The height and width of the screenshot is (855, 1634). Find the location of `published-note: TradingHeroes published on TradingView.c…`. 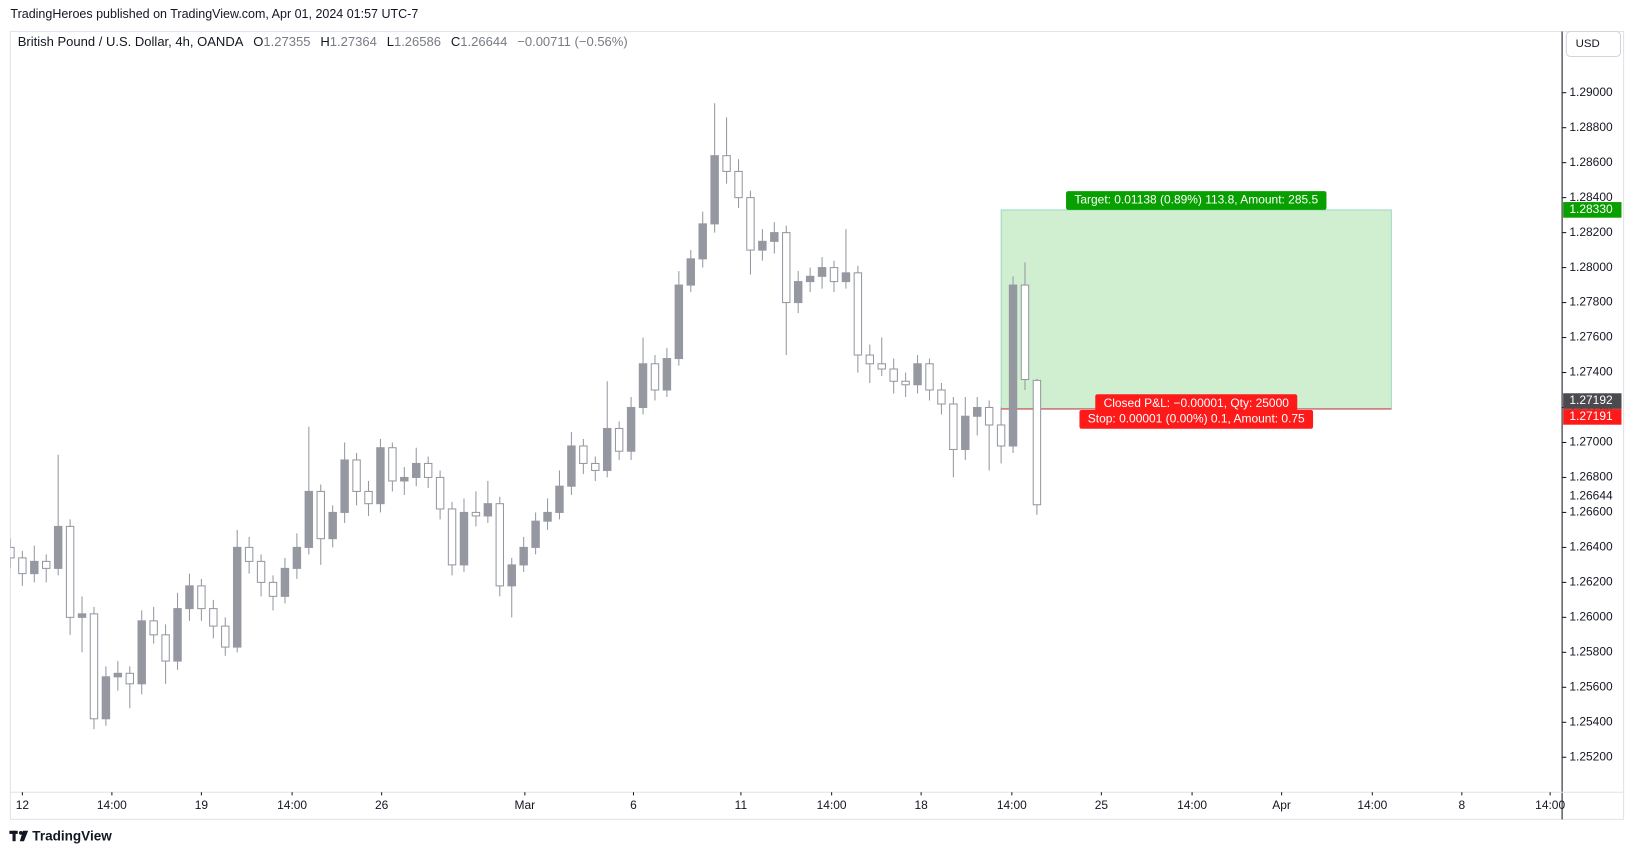

published-note: TradingHeroes published on TradingView.c… is located at coordinates (214, 14).